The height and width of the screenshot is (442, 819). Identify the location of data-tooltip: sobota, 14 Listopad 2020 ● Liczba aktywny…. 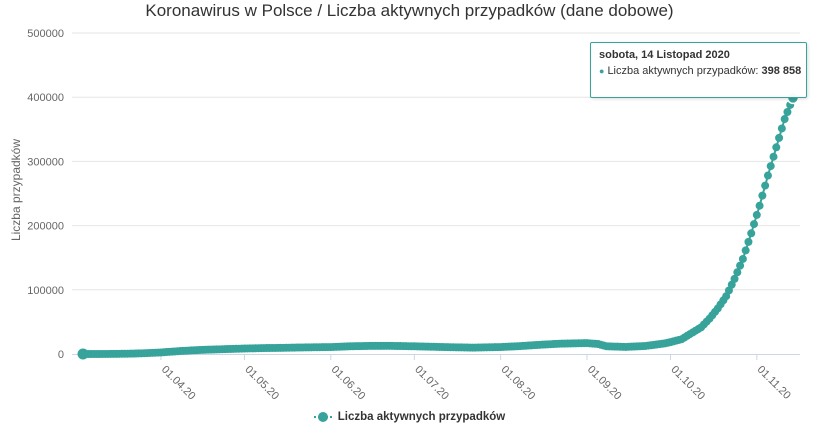
(698, 70).